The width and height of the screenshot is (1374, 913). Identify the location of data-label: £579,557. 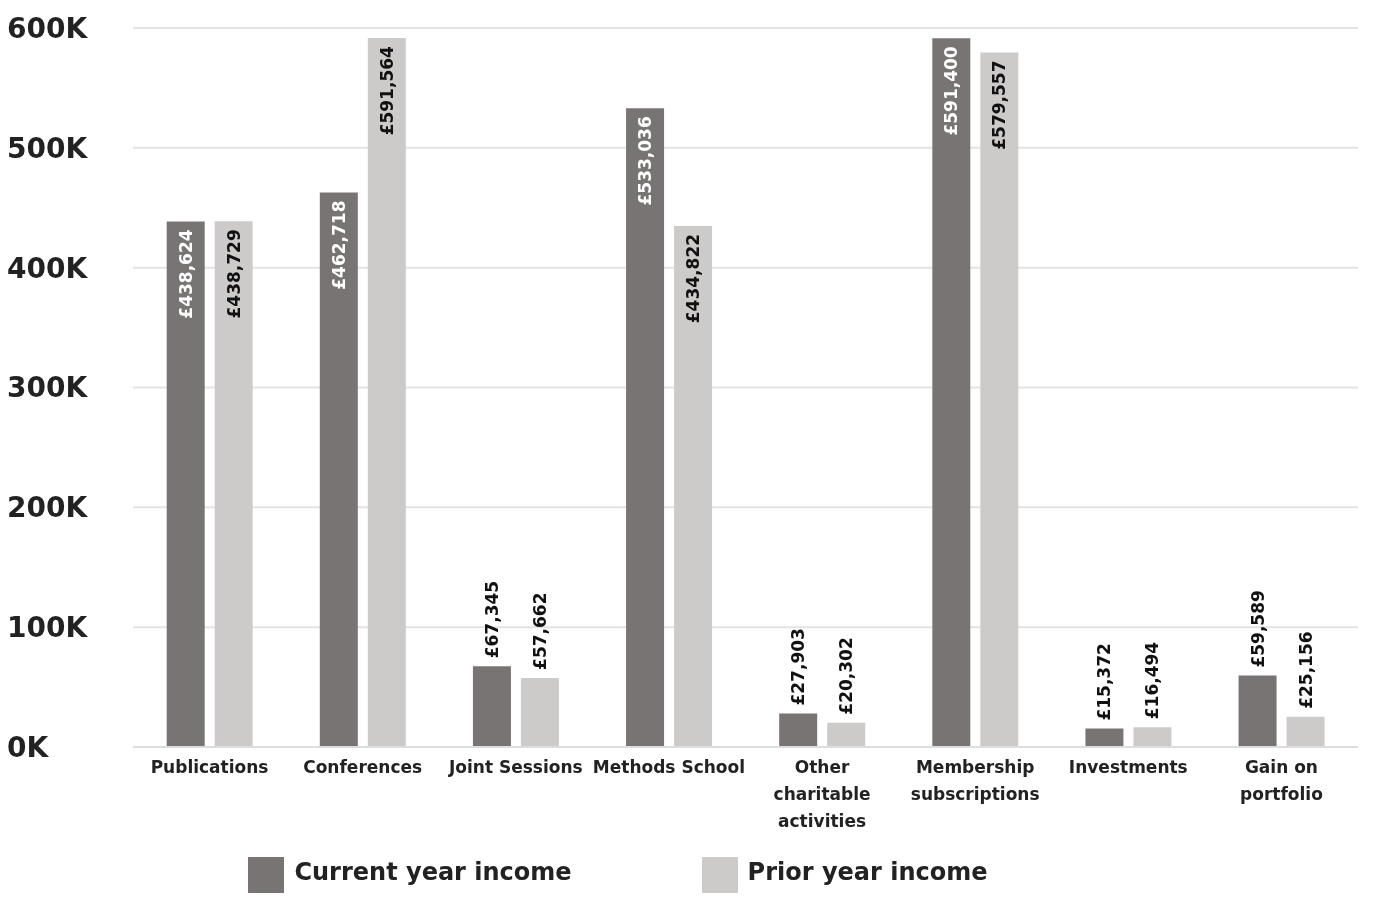
(999, 105).